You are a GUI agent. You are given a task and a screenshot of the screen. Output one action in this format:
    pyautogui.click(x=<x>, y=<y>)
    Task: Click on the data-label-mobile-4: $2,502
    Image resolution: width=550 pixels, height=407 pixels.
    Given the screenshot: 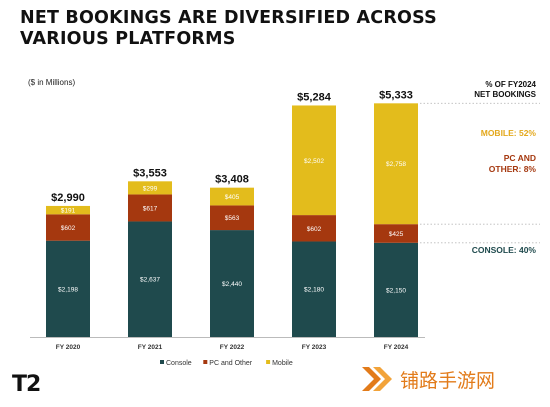 What is the action you would take?
    pyautogui.click(x=314, y=161)
    